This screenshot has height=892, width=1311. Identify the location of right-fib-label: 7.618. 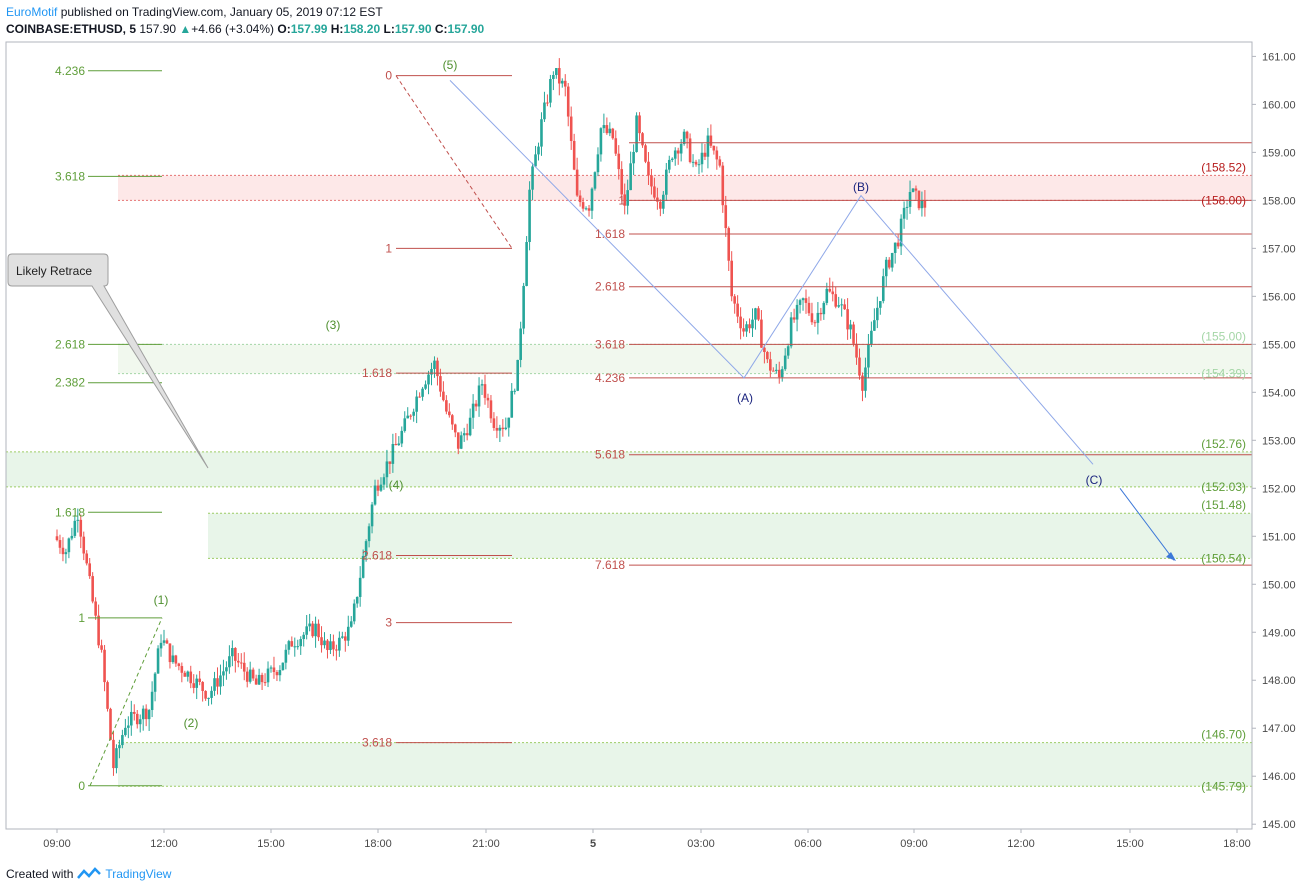
(610, 565).